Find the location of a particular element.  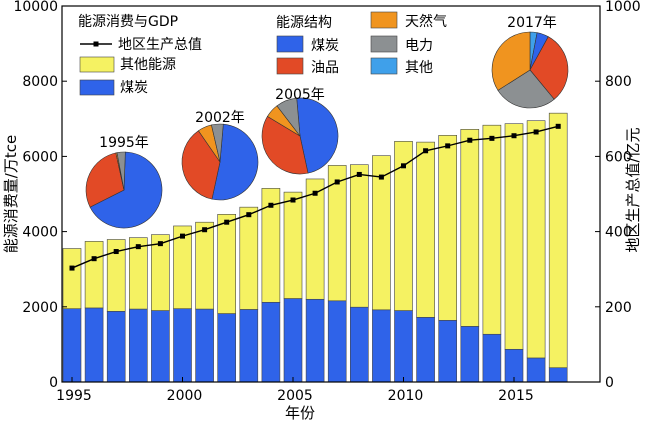

x-tick-label: 2000 is located at coordinates (185, 396).